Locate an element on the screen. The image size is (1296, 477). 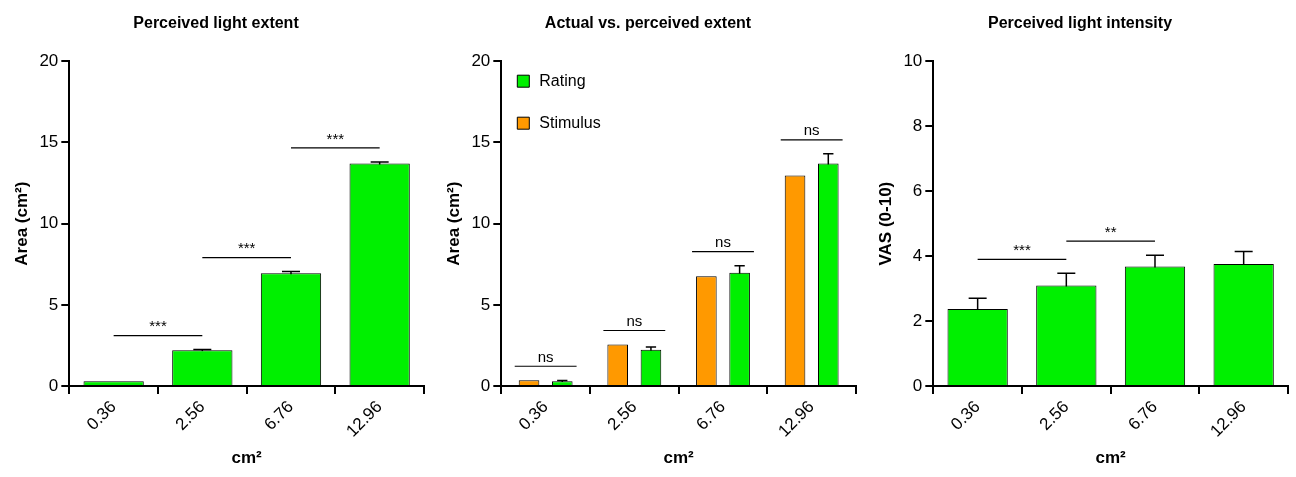
chart-title: Perceived light extent is located at coordinates (216, 23).